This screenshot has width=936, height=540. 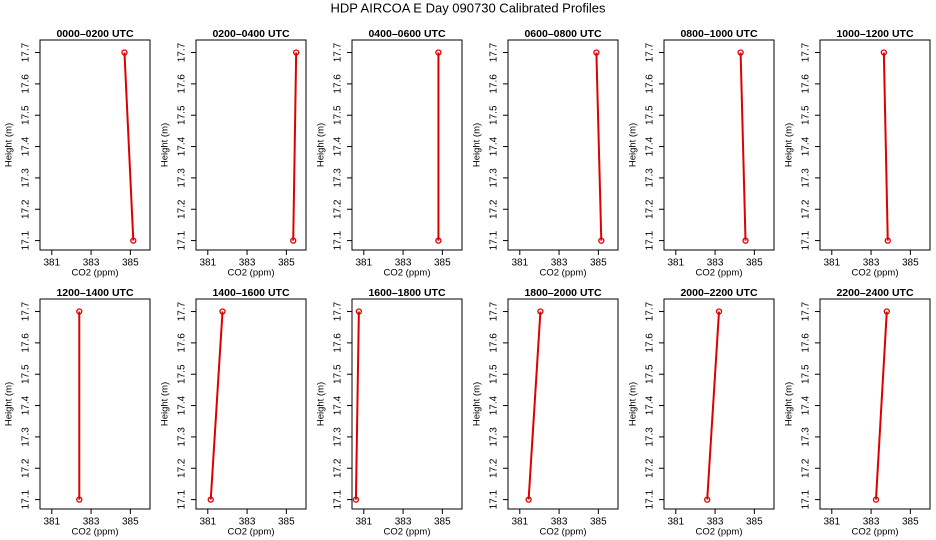 I want to click on panel-title: 2200–2400 UTC, so click(x=874, y=293).